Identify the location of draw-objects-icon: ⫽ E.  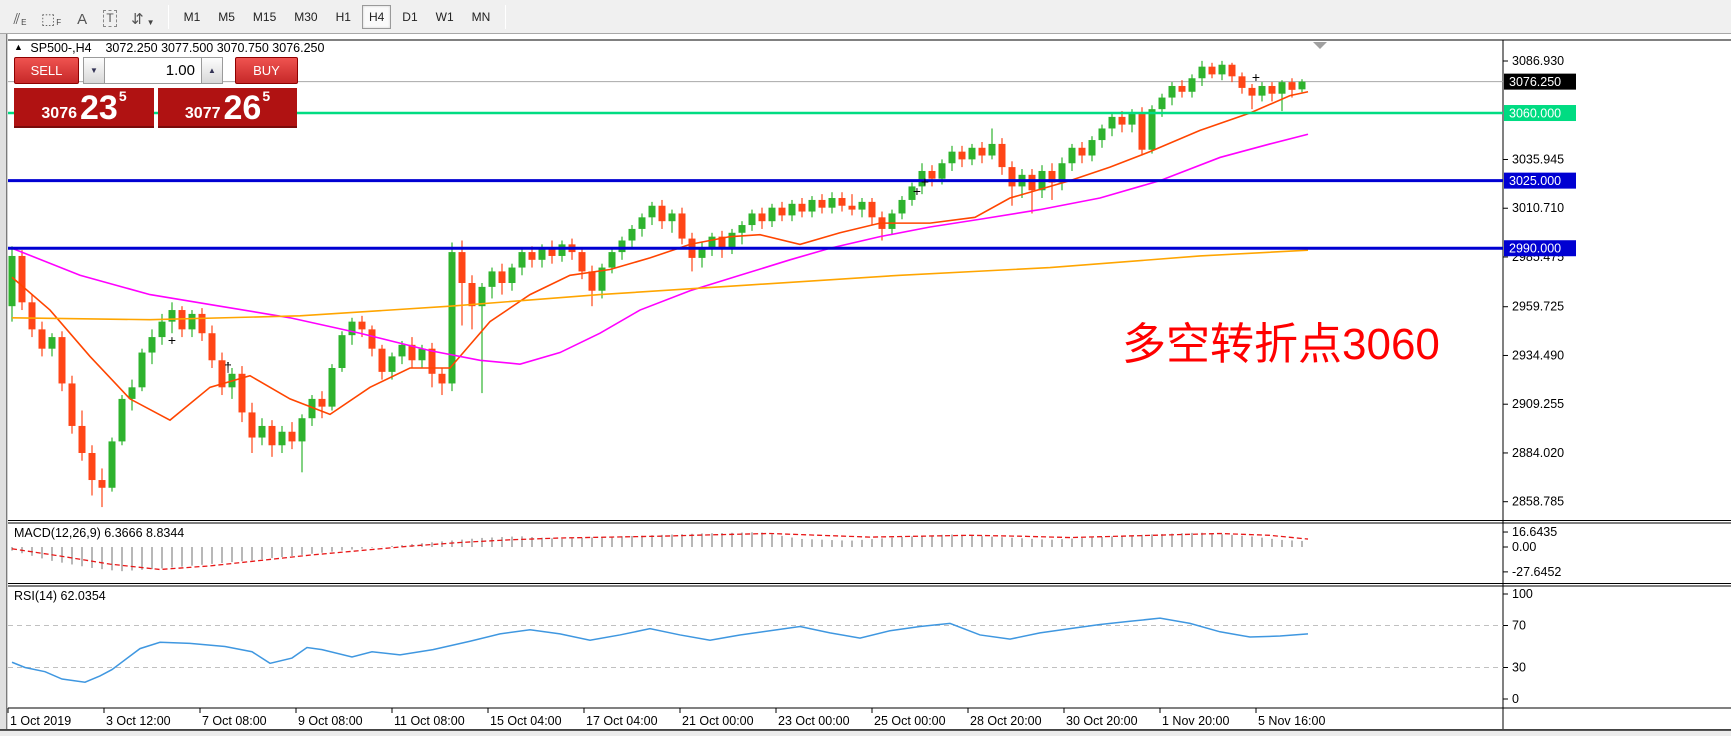
(20, 17).